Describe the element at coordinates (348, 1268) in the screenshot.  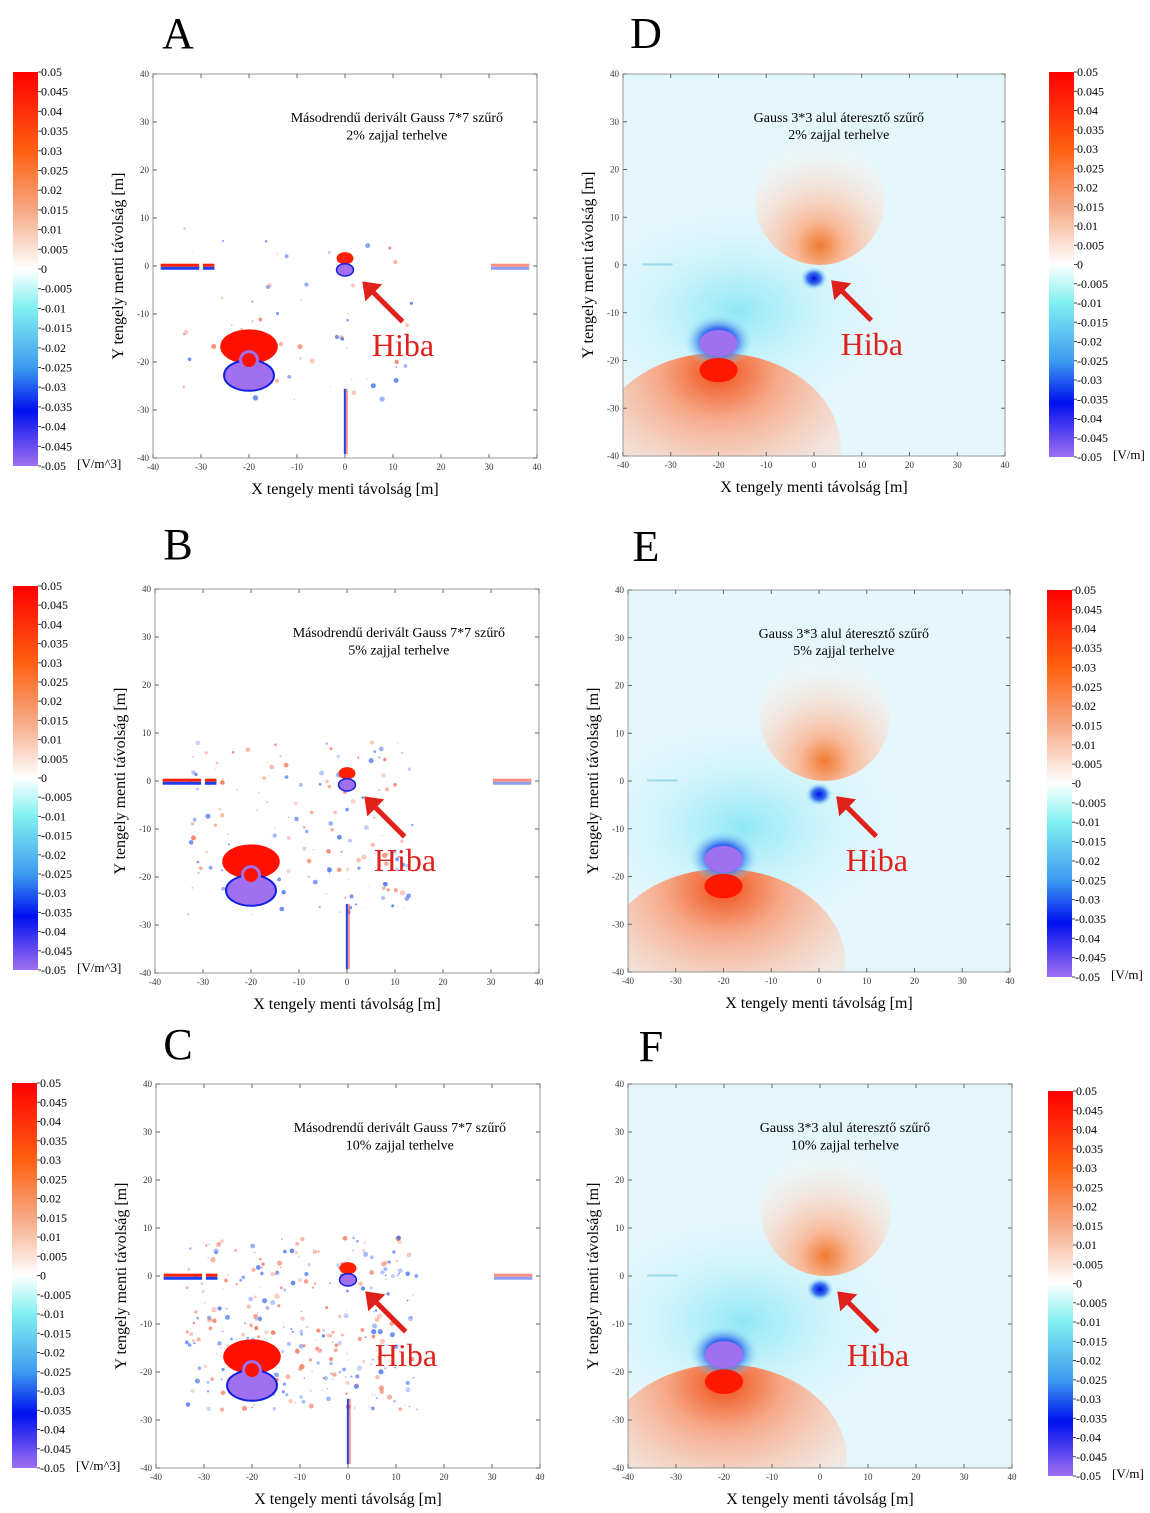
I see `fault-positive` at that location.